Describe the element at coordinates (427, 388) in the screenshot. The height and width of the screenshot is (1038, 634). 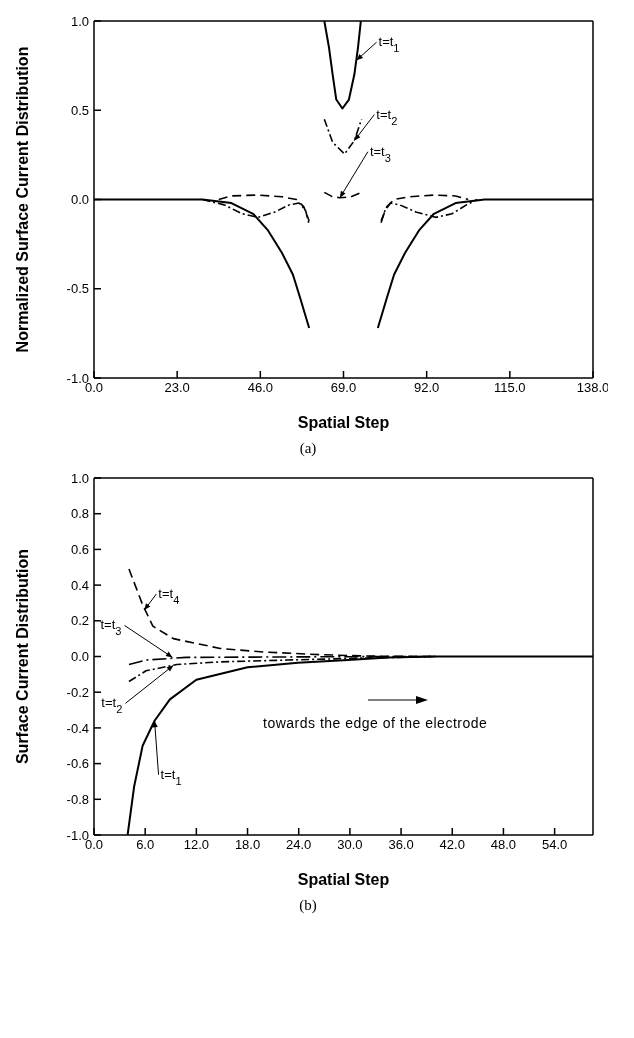
I see `x-tick-label: 92.0` at that location.